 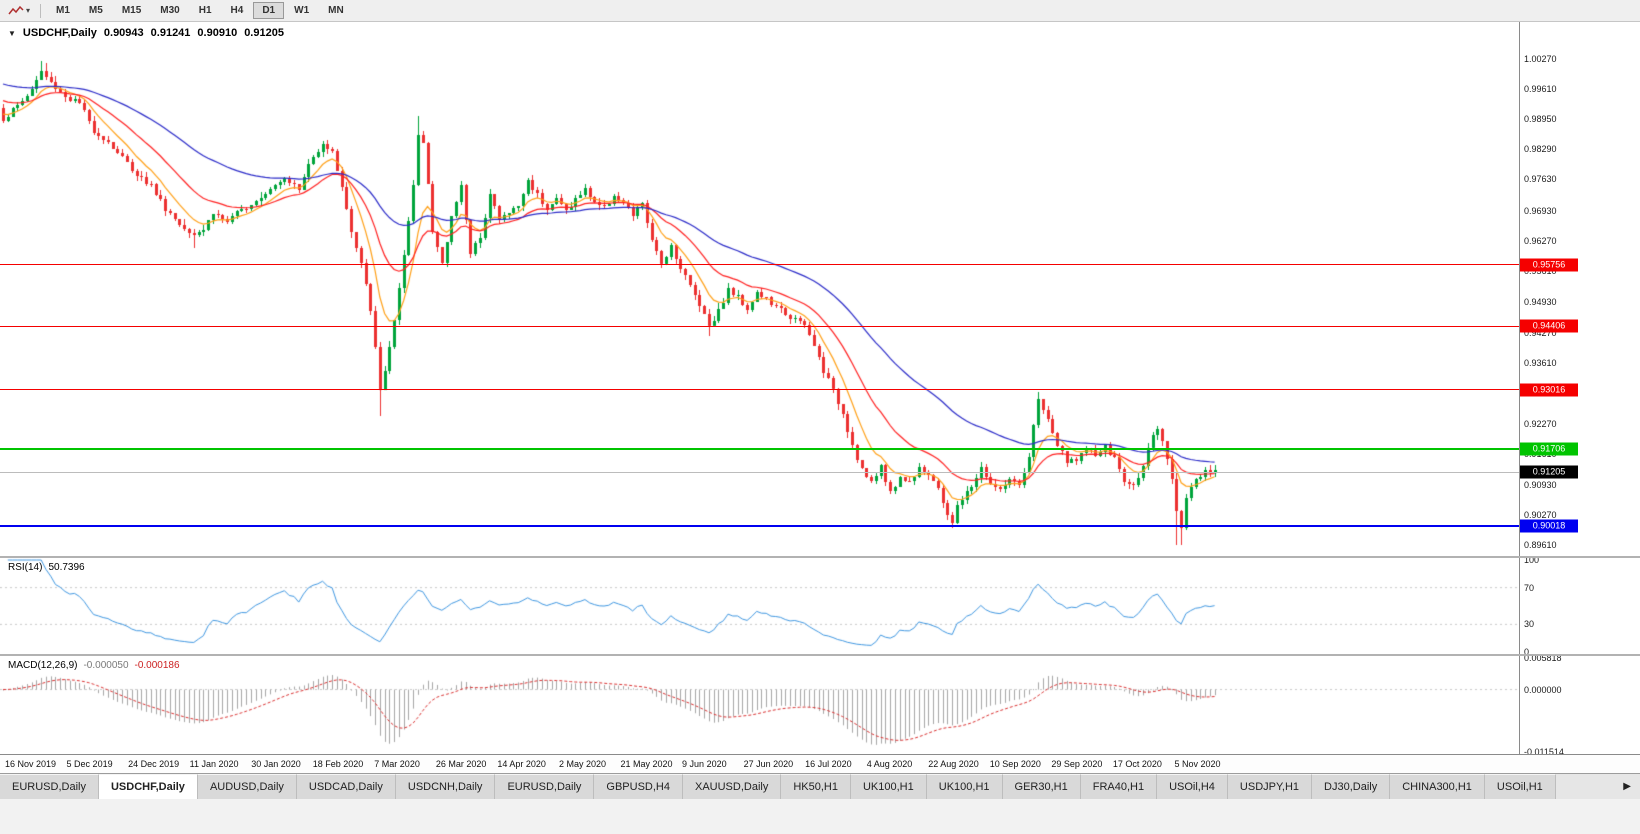 I want to click on time-axis-label: 21 May 2020, so click(x=646, y=764).